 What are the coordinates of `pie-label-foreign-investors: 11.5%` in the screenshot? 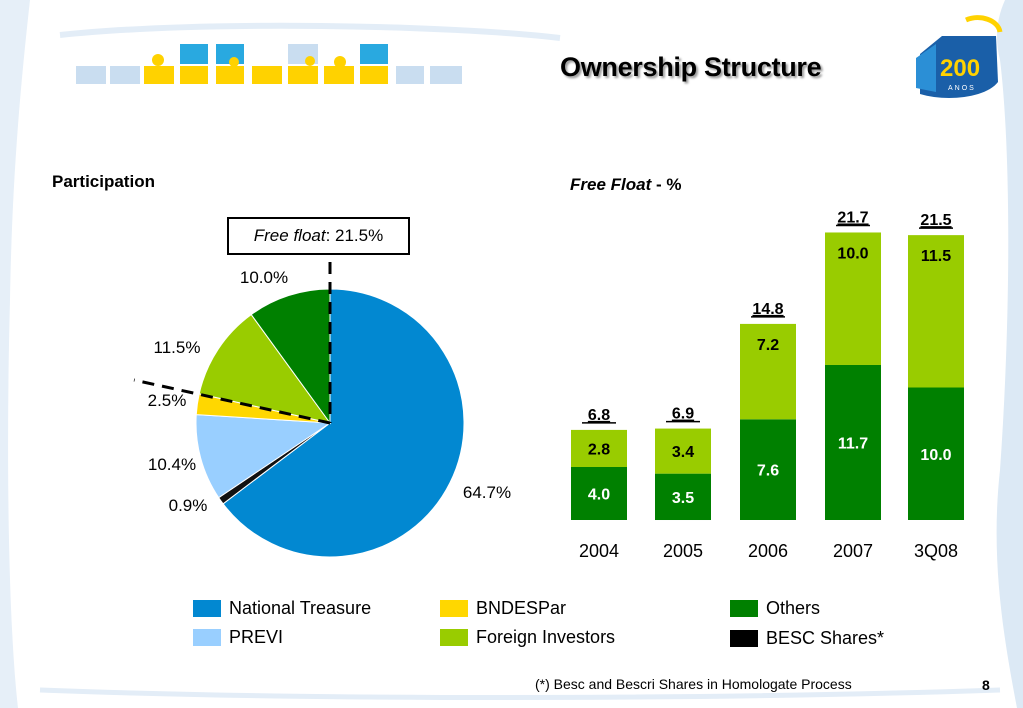 It's located at (177, 347).